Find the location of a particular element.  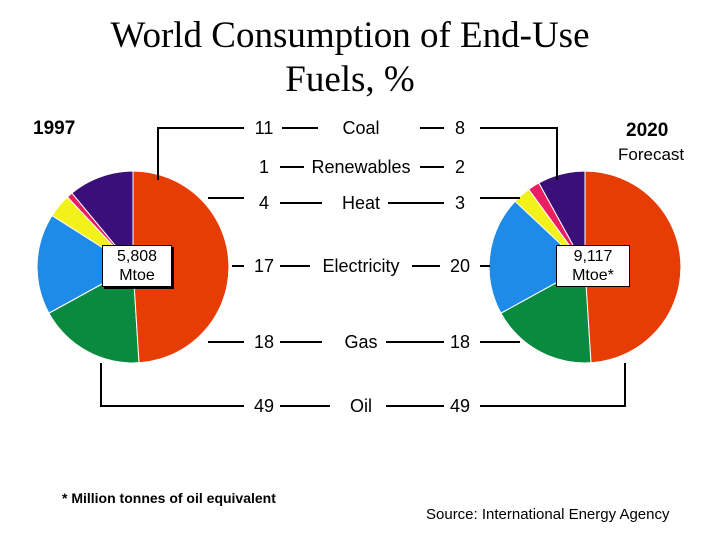

right-connector-oil is located at coordinates (553, 385).